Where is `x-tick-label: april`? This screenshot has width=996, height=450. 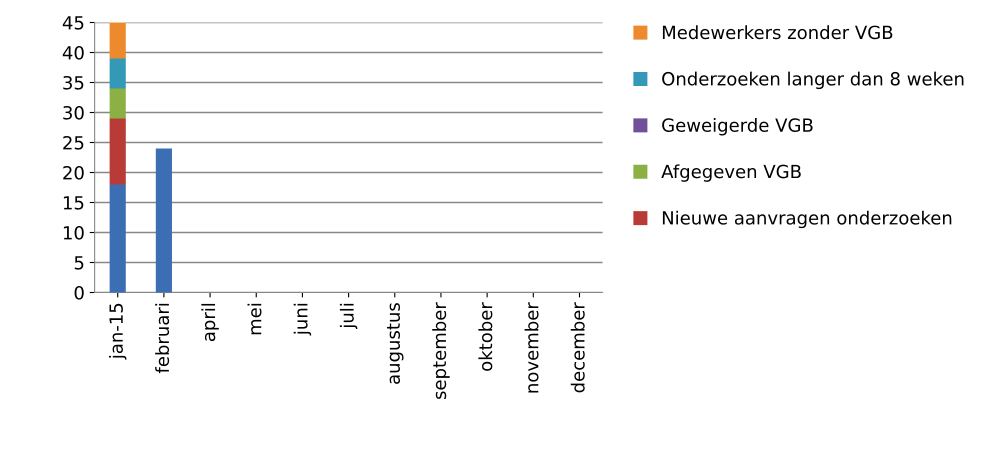 x-tick-label: april is located at coordinates (210, 323).